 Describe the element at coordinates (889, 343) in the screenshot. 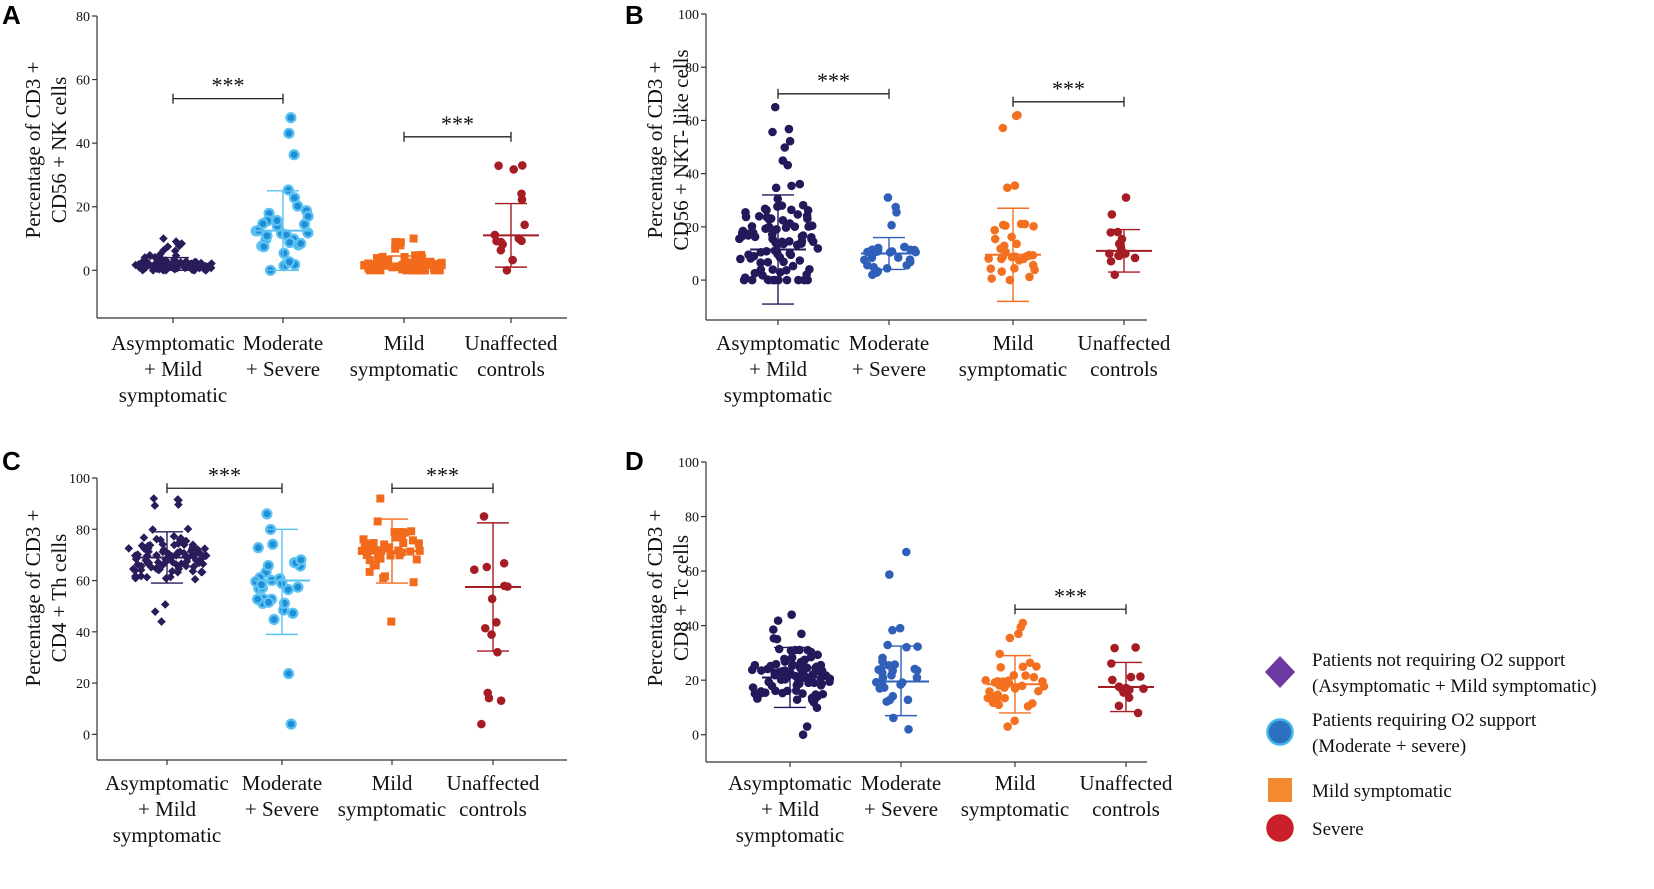

I see `category-label-line: Moderate` at that location.